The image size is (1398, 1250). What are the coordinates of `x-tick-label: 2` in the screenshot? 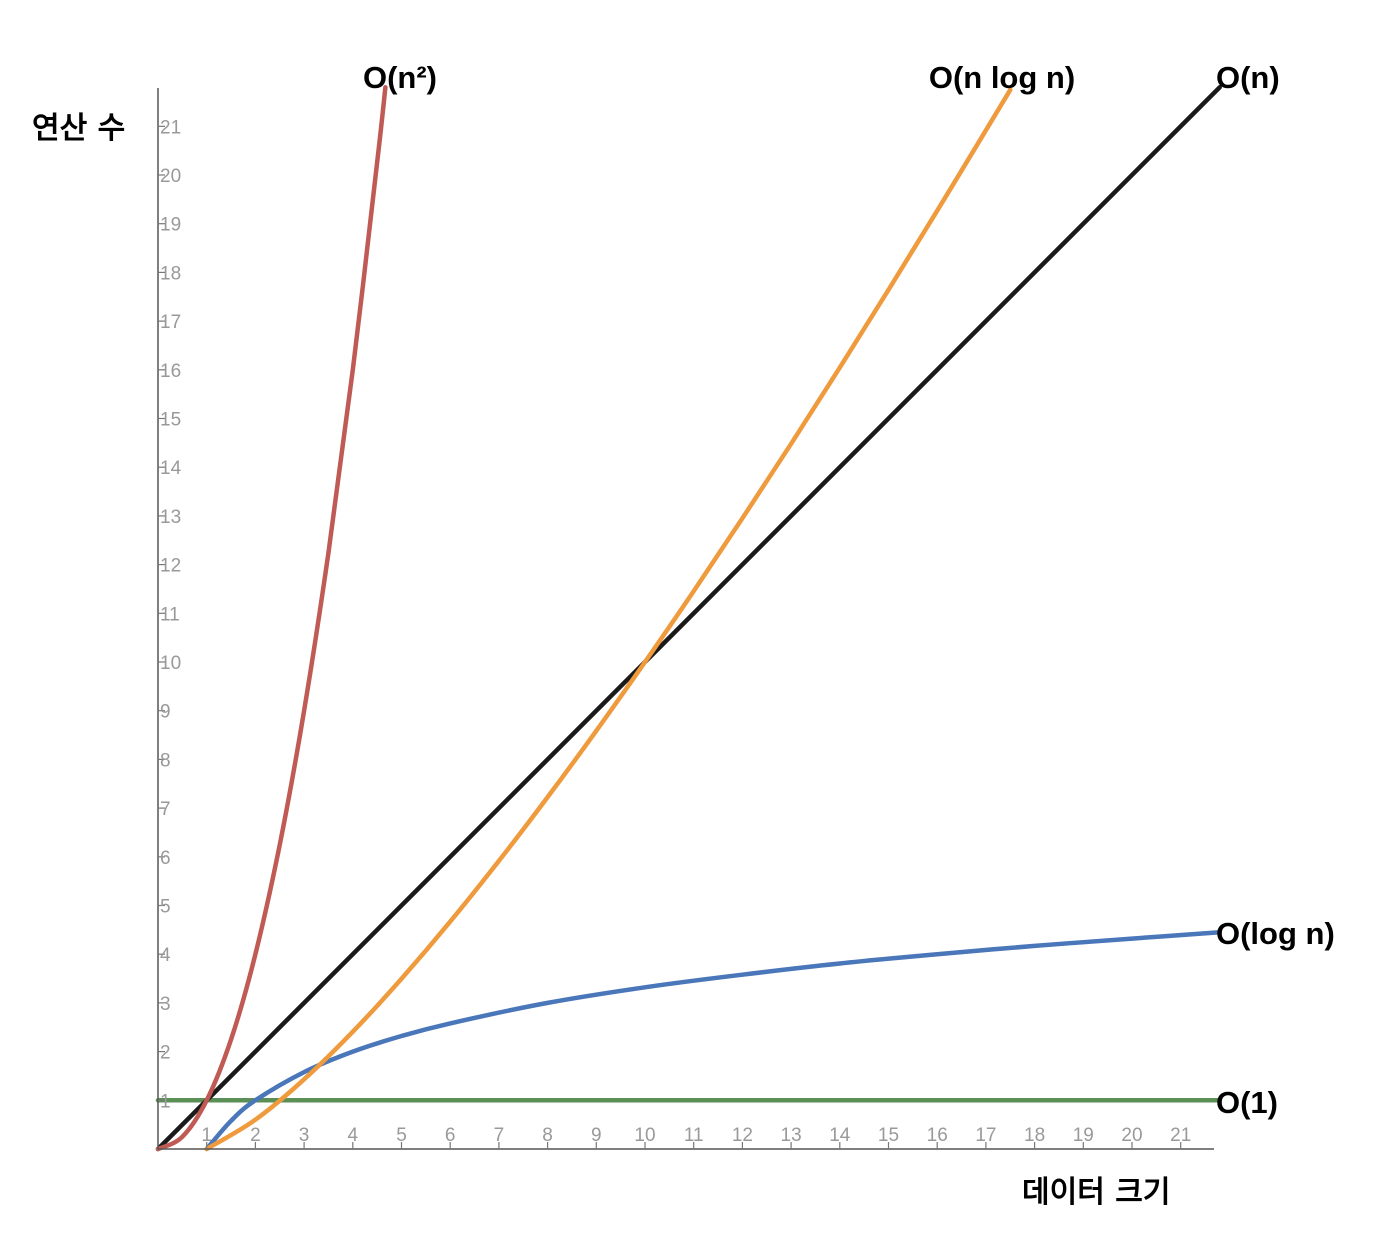 It's located at (255, 1135).